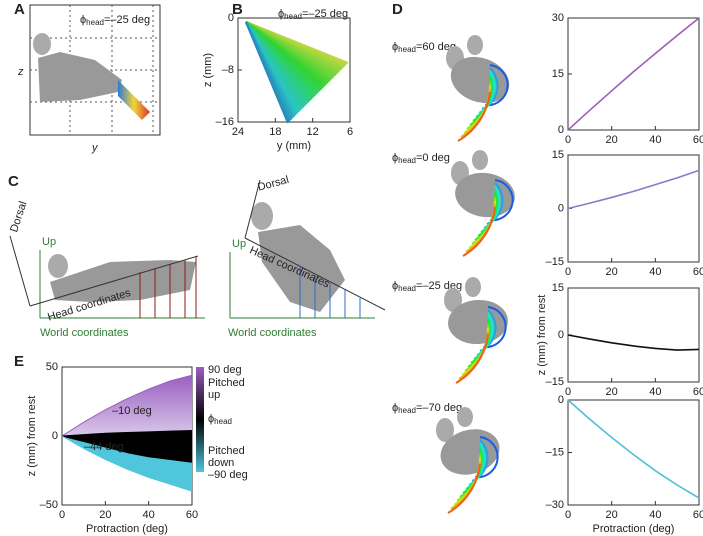 The width and height of the screenshot is (703, 536). Describe the element at coordinates (237, 9) in the screenshot. I see `panel-label: B` at that location.